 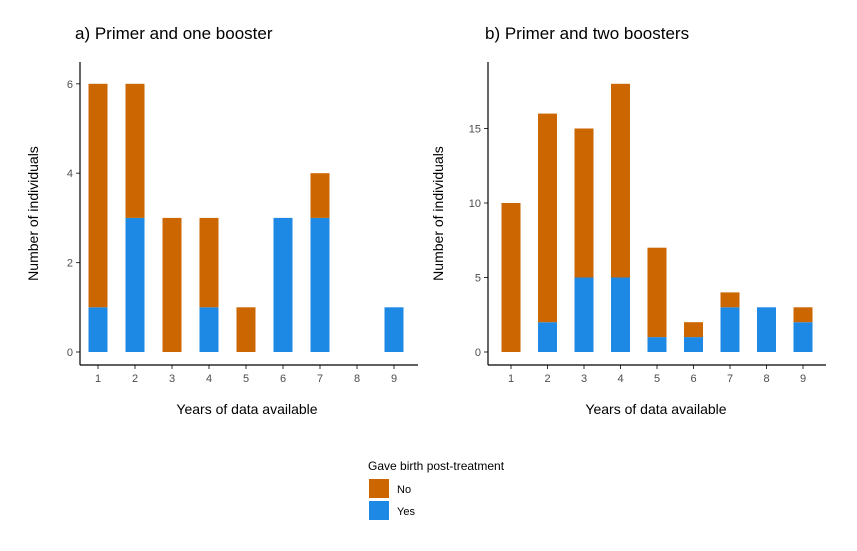 What do you see at coordinates (657, 379) in the screenshot?
I see `x-tick-label-b-5: 5` at bounding box center [657, 379].